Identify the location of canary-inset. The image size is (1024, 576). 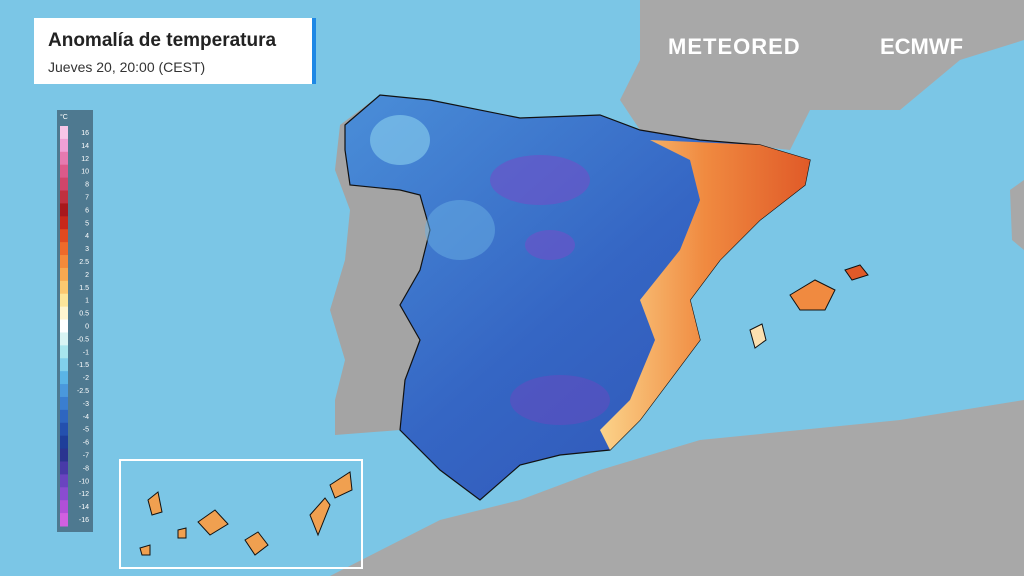
(241, 514).